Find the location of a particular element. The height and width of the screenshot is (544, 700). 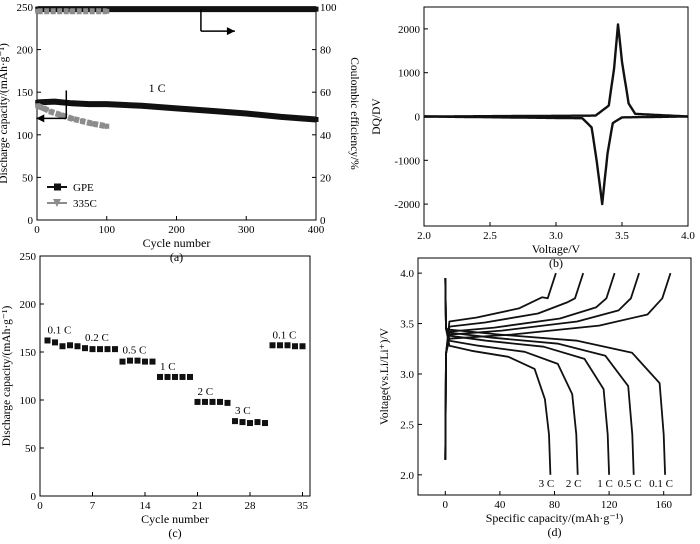

y-axis-label-b: DQ/DV is located at coordinates (377, 116).